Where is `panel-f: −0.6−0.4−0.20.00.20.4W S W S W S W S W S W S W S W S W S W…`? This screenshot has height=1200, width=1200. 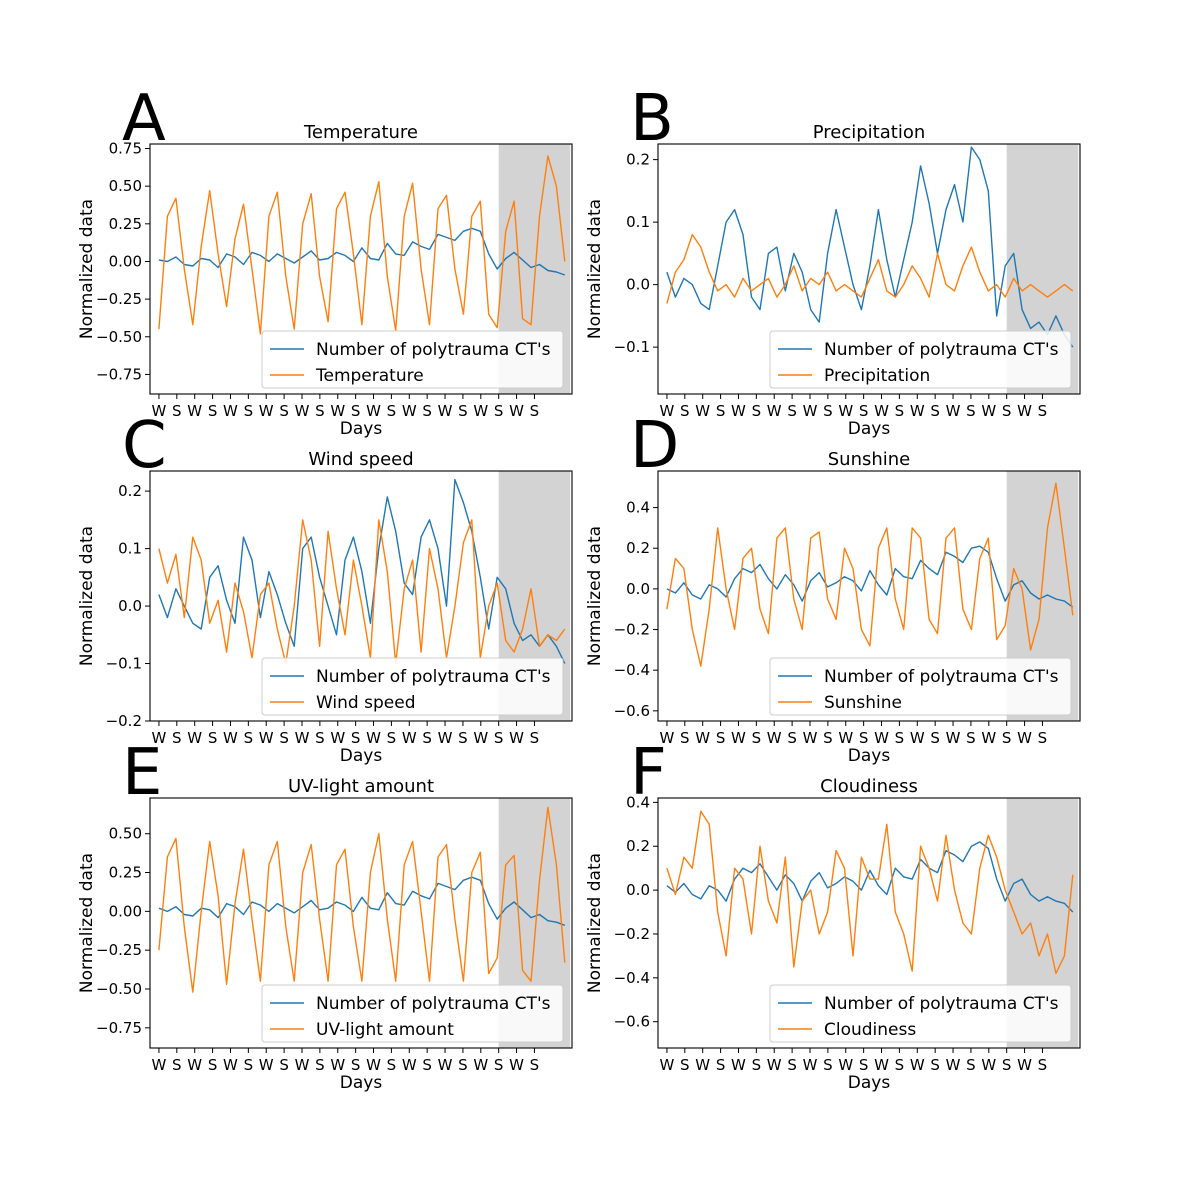
panel-f: −0.6−0.4−0.20.00.20.4W S W S W S W S W S W S W S W S W S W… is located at coordinates (833, 914).